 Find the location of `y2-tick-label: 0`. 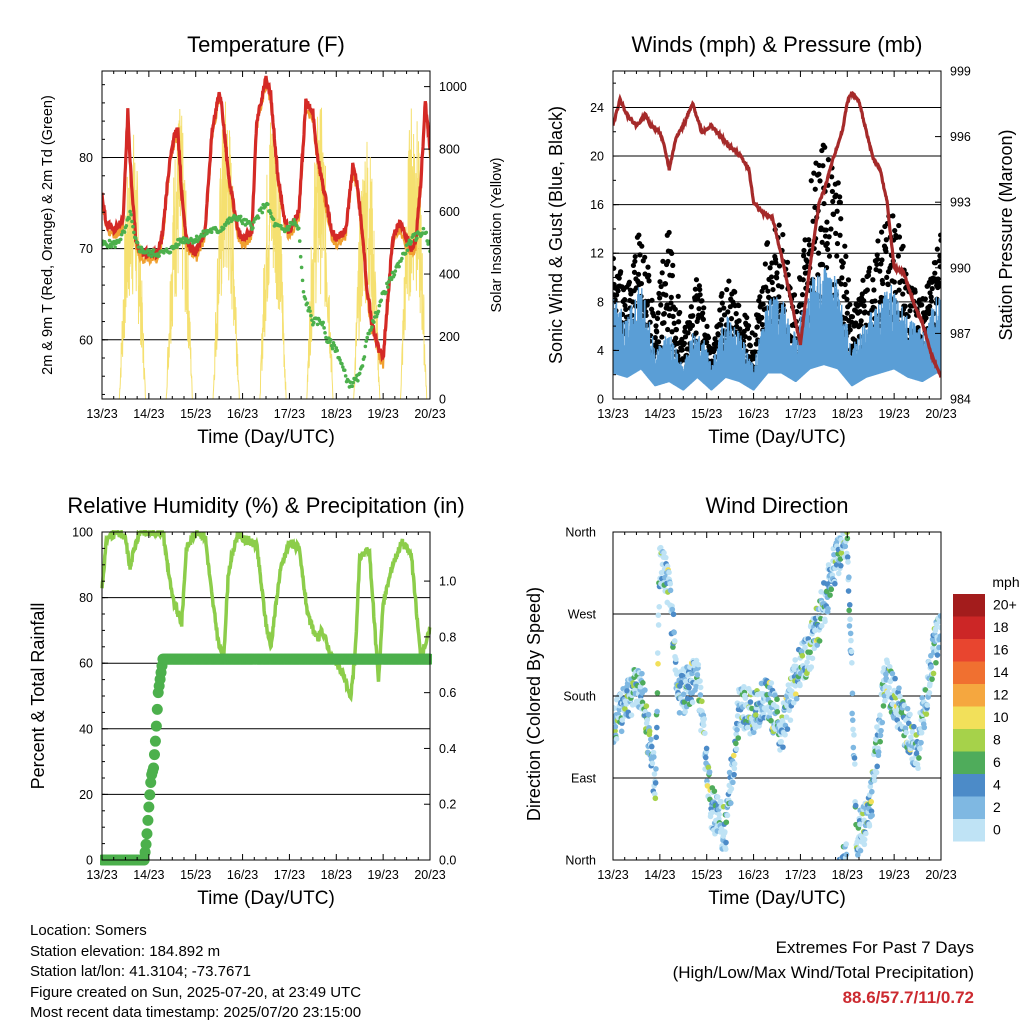

y2-tick-label: 0 is located at coordinates (442, 400).